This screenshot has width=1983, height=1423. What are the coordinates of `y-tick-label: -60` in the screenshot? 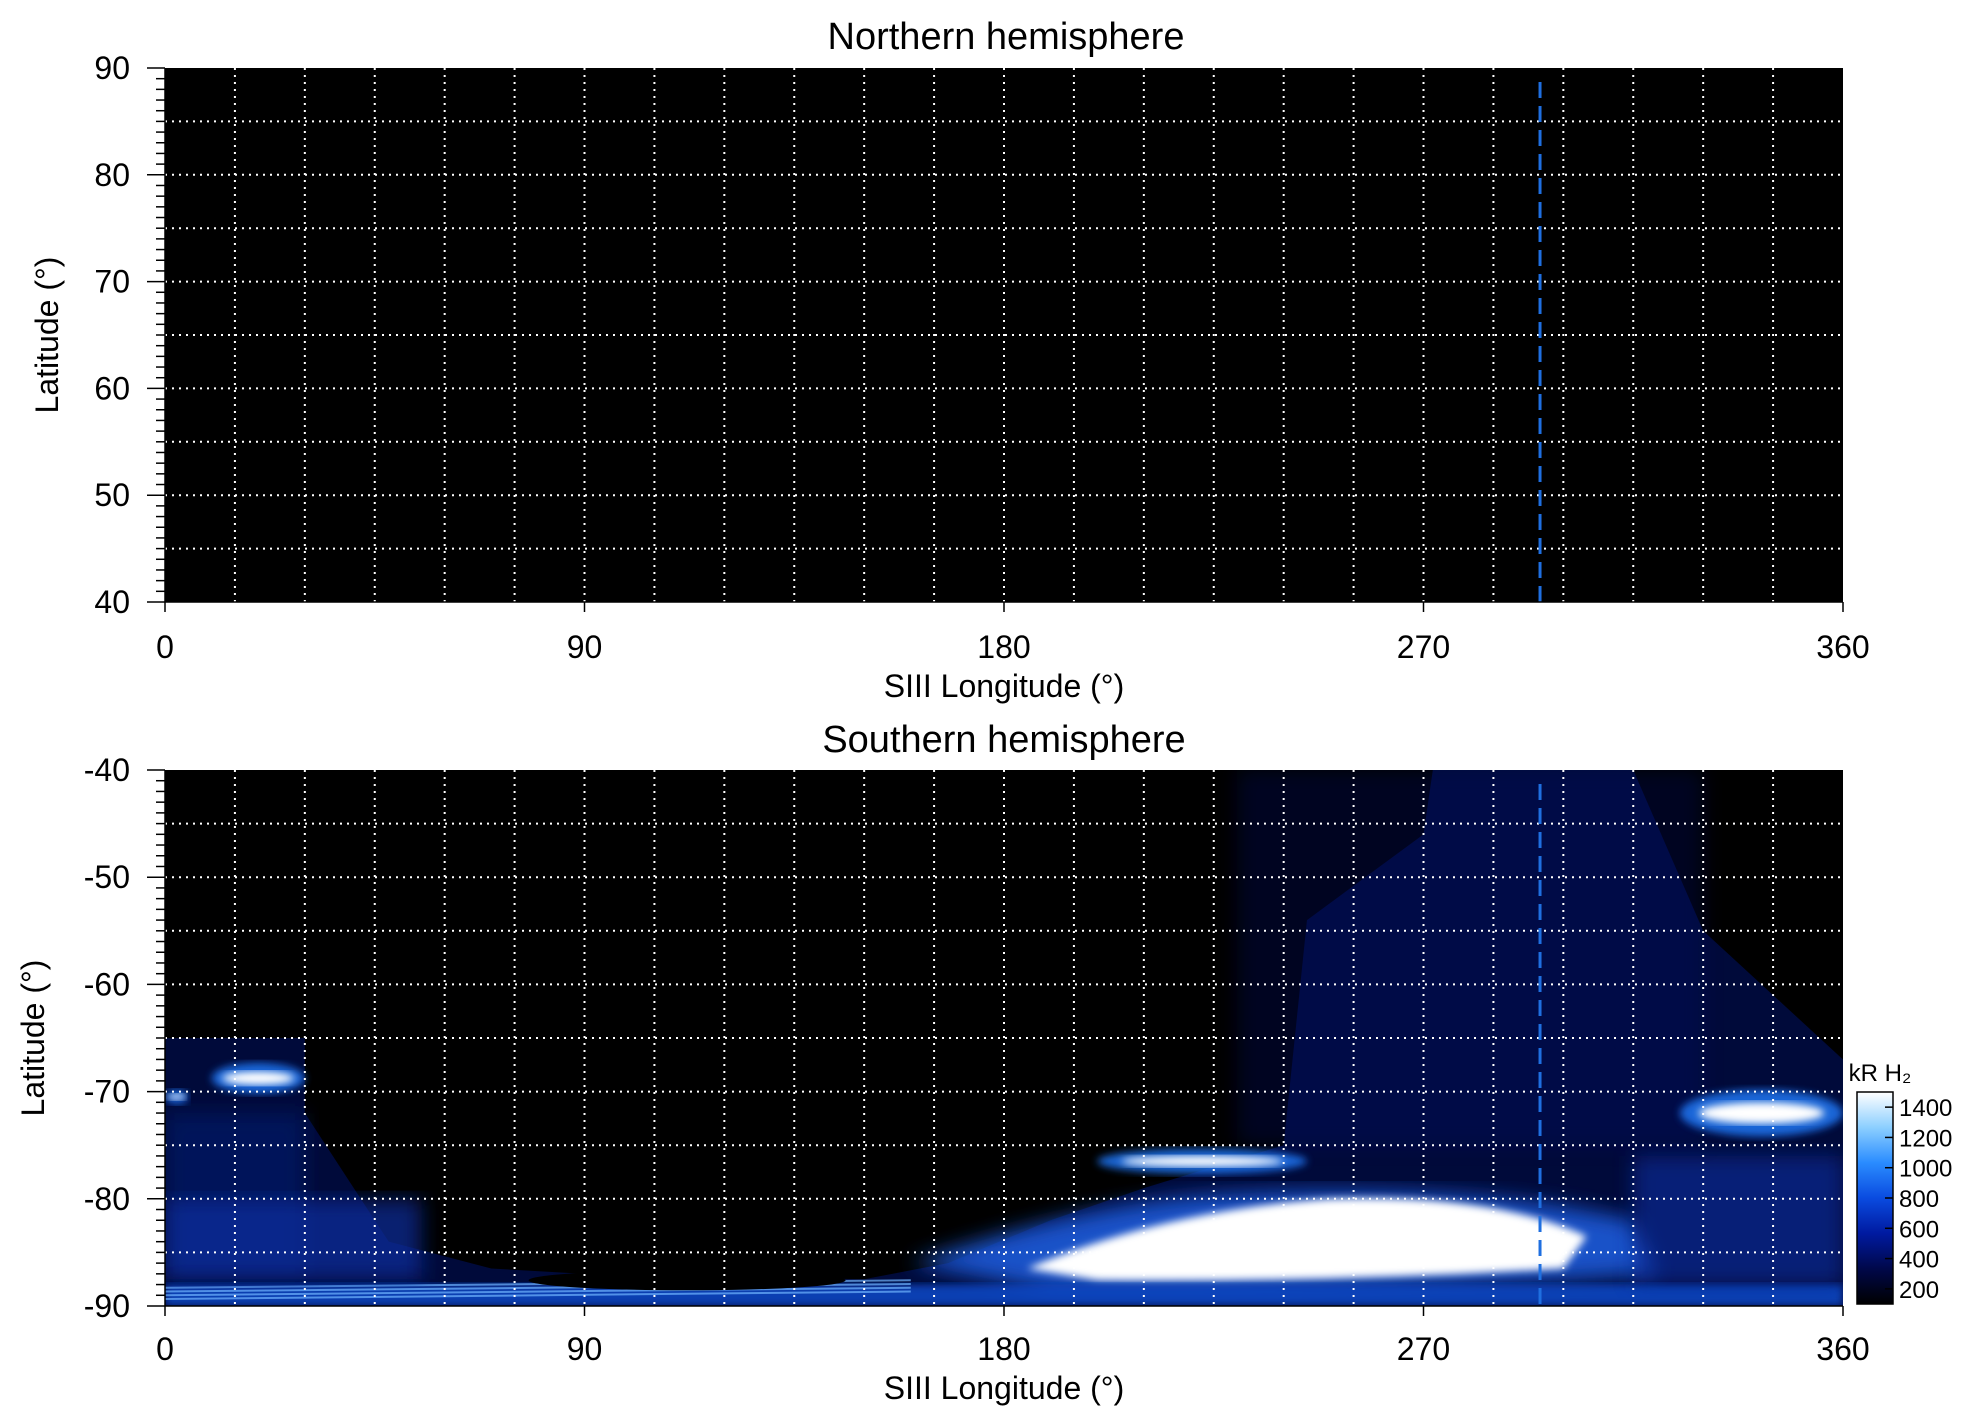 It's located at (107, 984).